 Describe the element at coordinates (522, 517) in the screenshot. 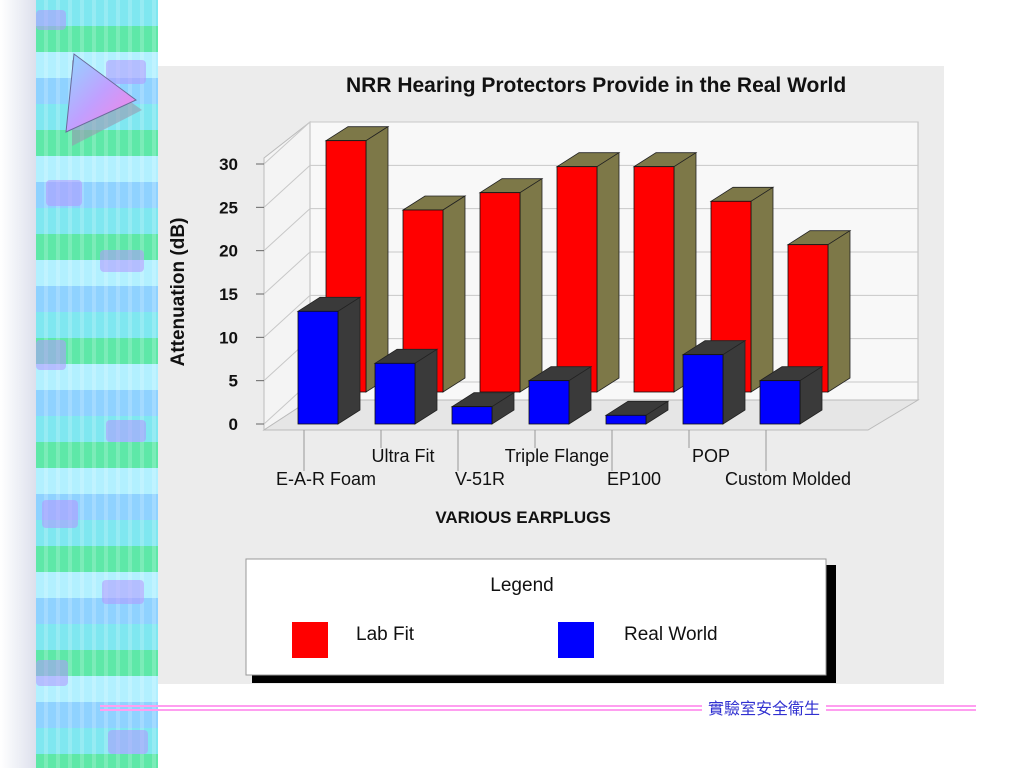

I see `x-axis-label: VARIOUS EARPLUGS` at that location.